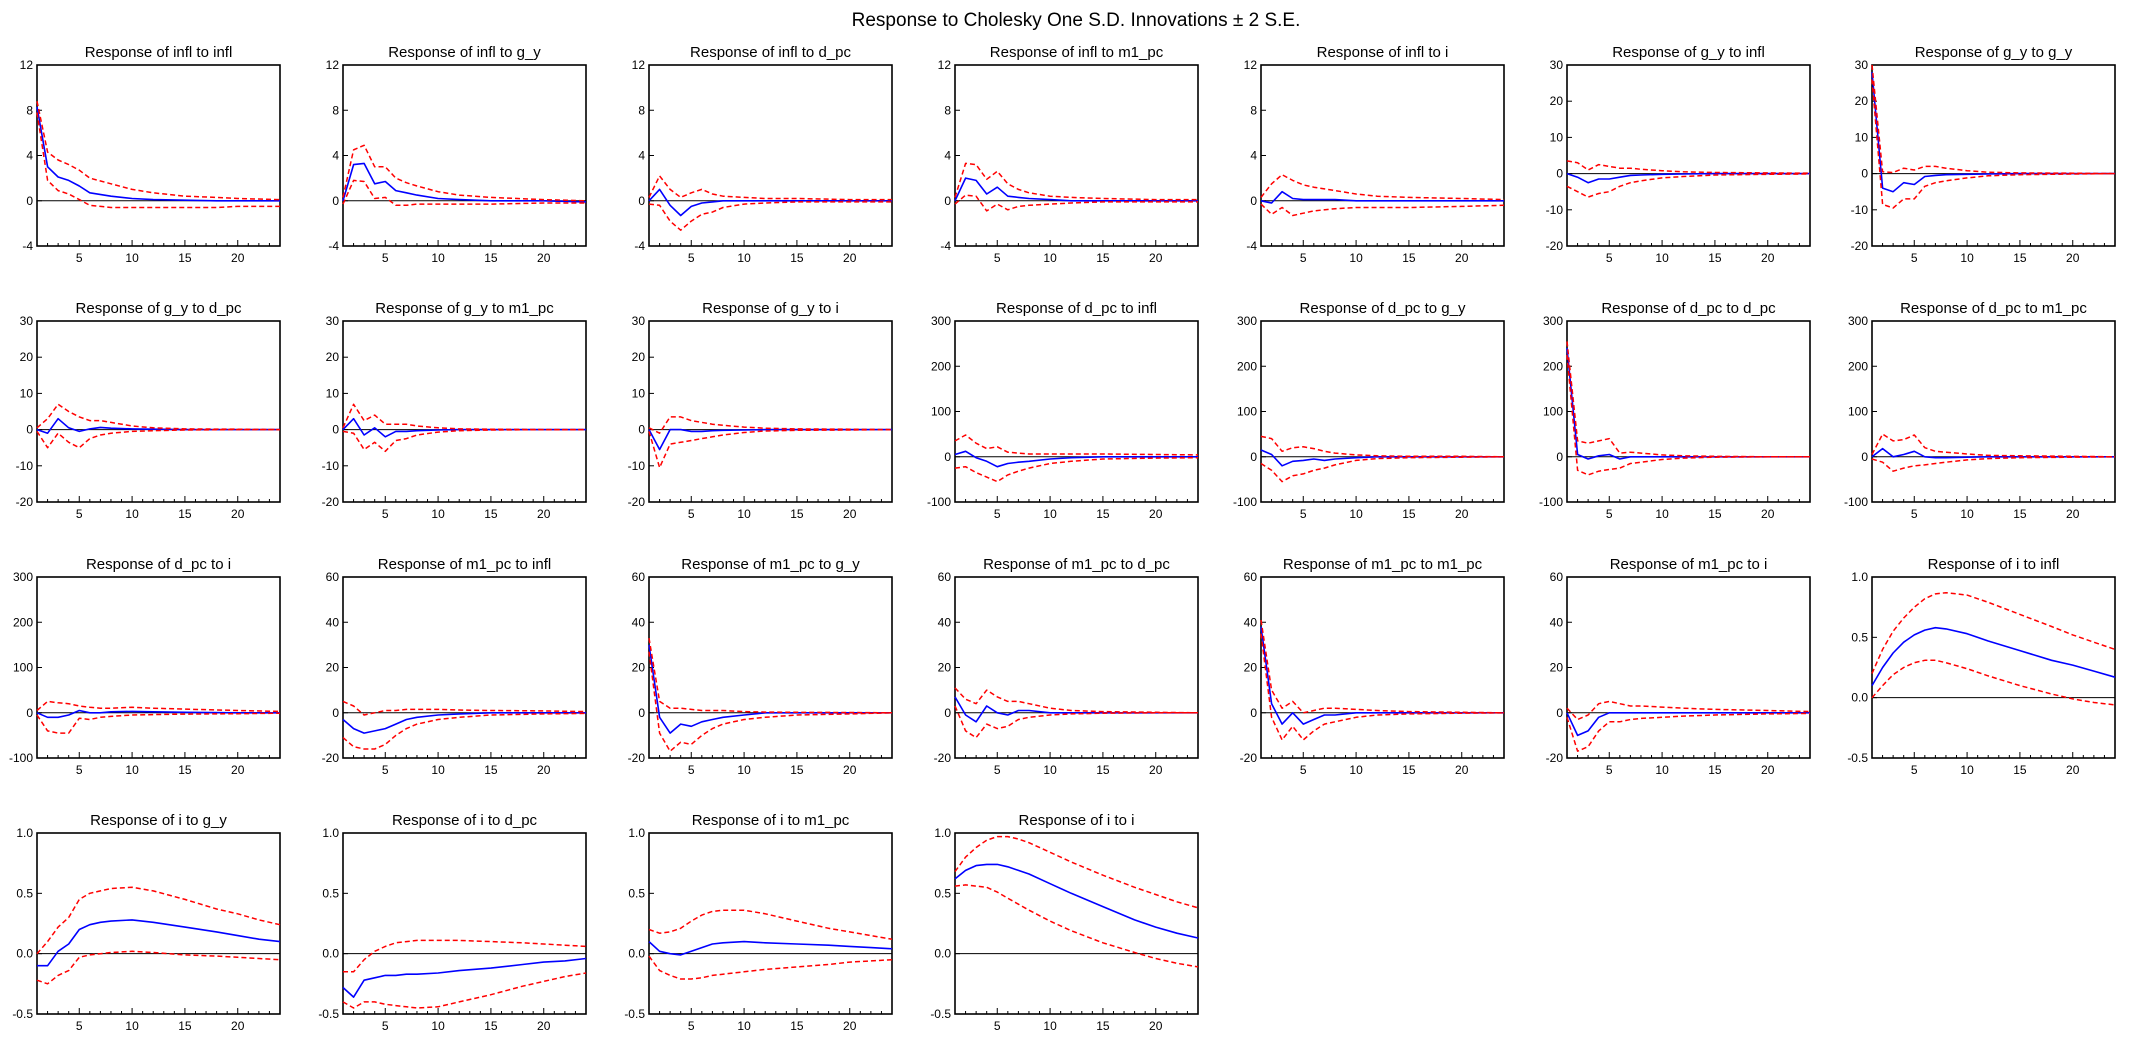 This screenshot has width=2129, height=1039. I want to click on panel-title: Response of infl to m1_pc, so click(1077, 52).